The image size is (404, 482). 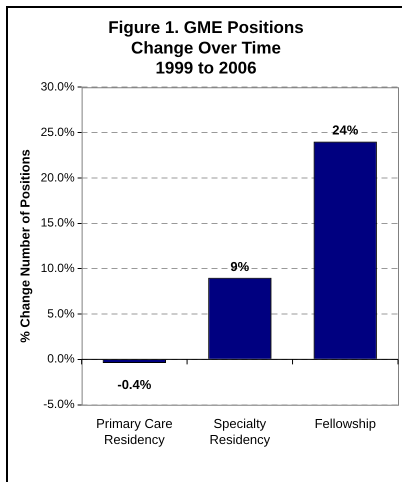 I want to click on data-label: -0.4%, so click(x=134, y=384).